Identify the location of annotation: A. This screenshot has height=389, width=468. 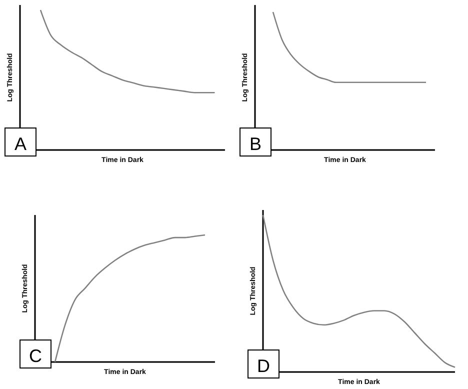
(20, 144).